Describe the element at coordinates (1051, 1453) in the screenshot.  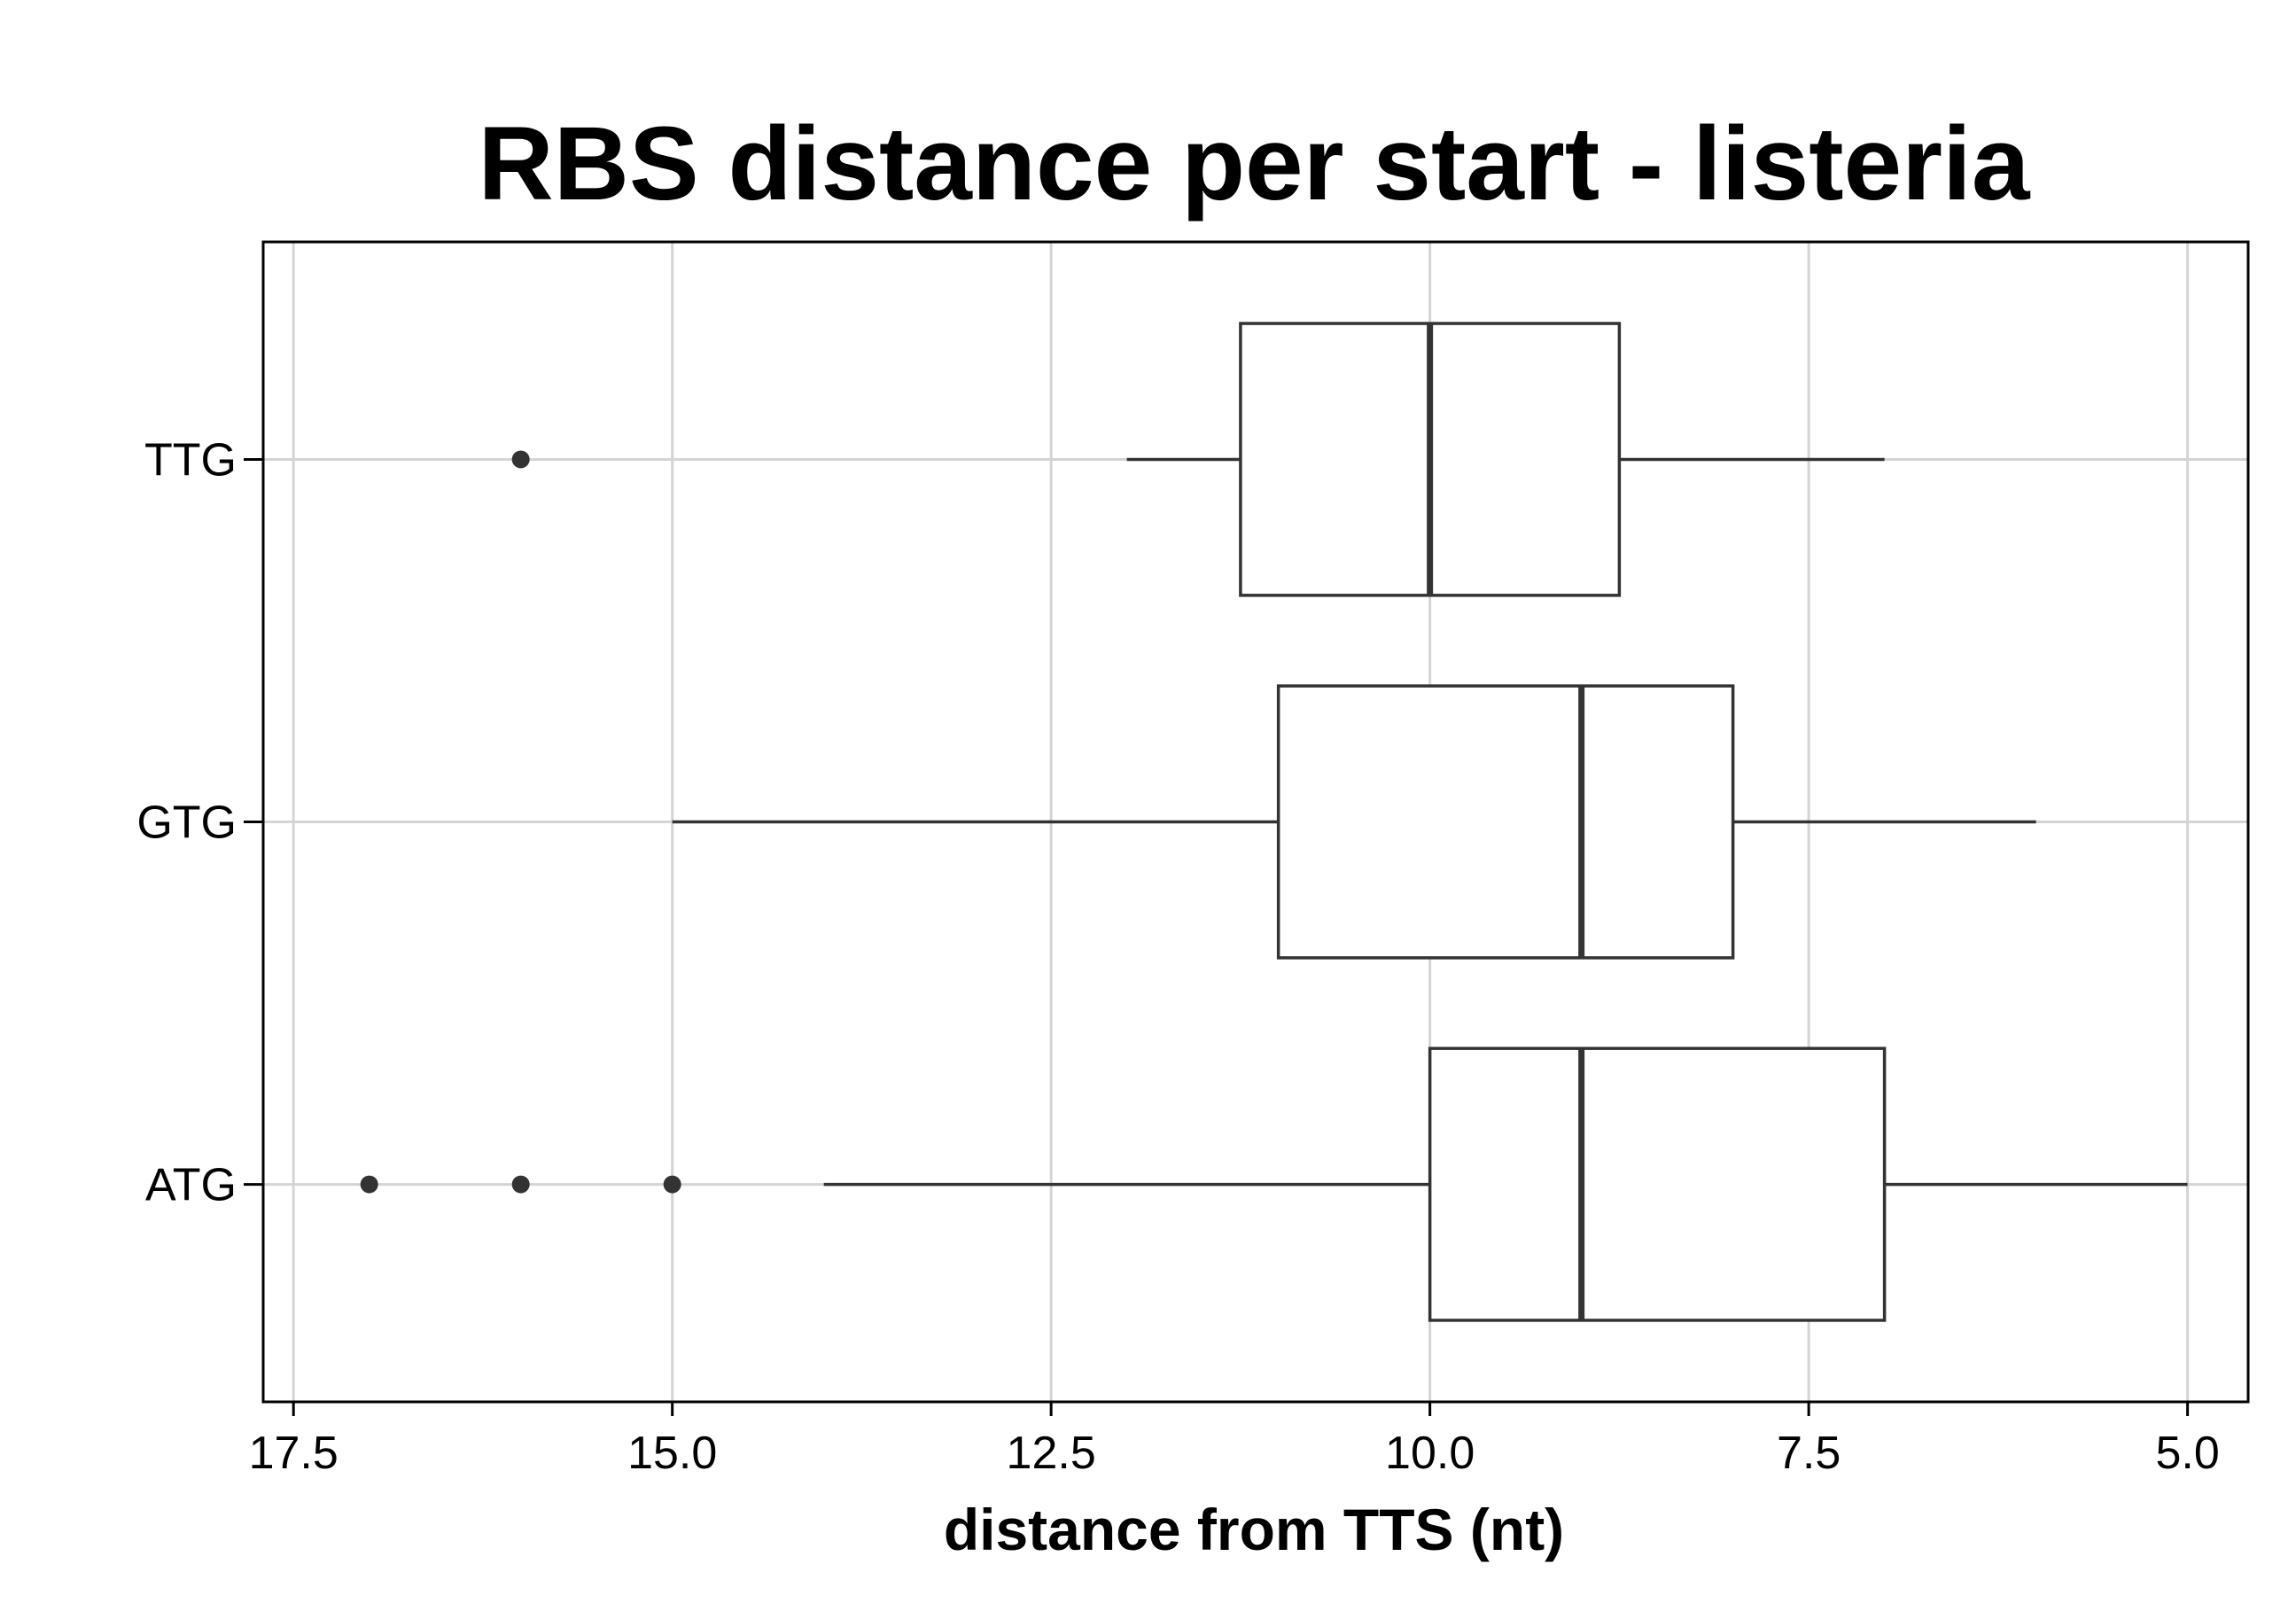
I see `x-tick-label: 12.5` at that location.